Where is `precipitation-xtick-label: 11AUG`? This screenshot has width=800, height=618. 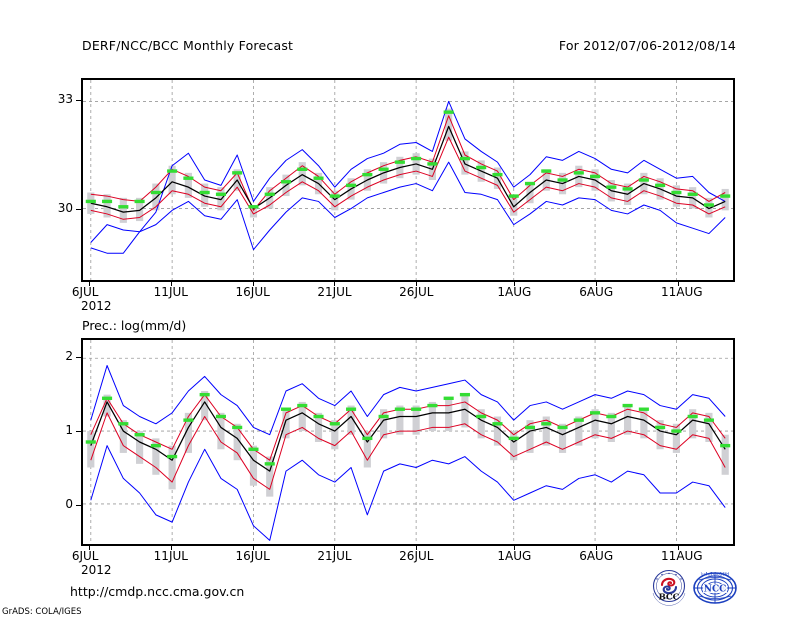
precipitation-xtick-label: 11AUG is located at coordinates (682, 556).